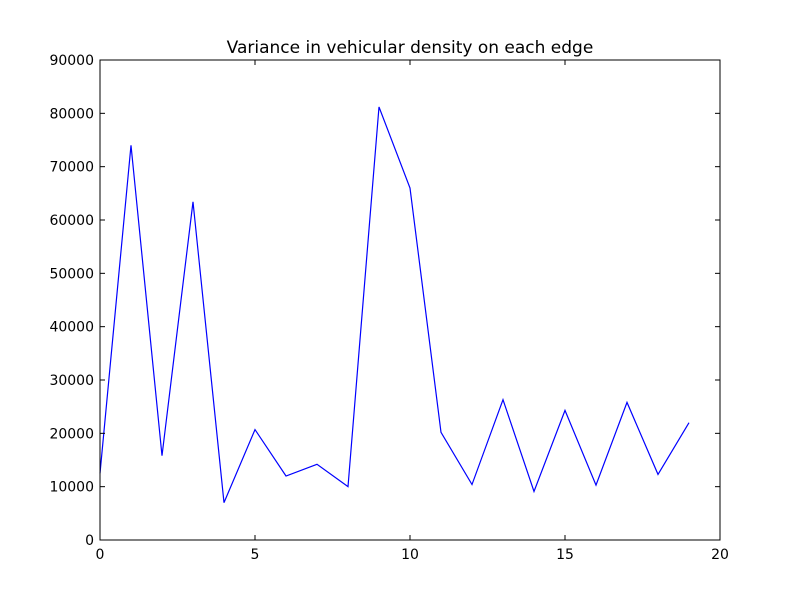 The width and height of the screenshot is (800, 600). Describe the element at coordinates (71, 221) in the screenshot. I see `y-tick-label: 60000` at that location.